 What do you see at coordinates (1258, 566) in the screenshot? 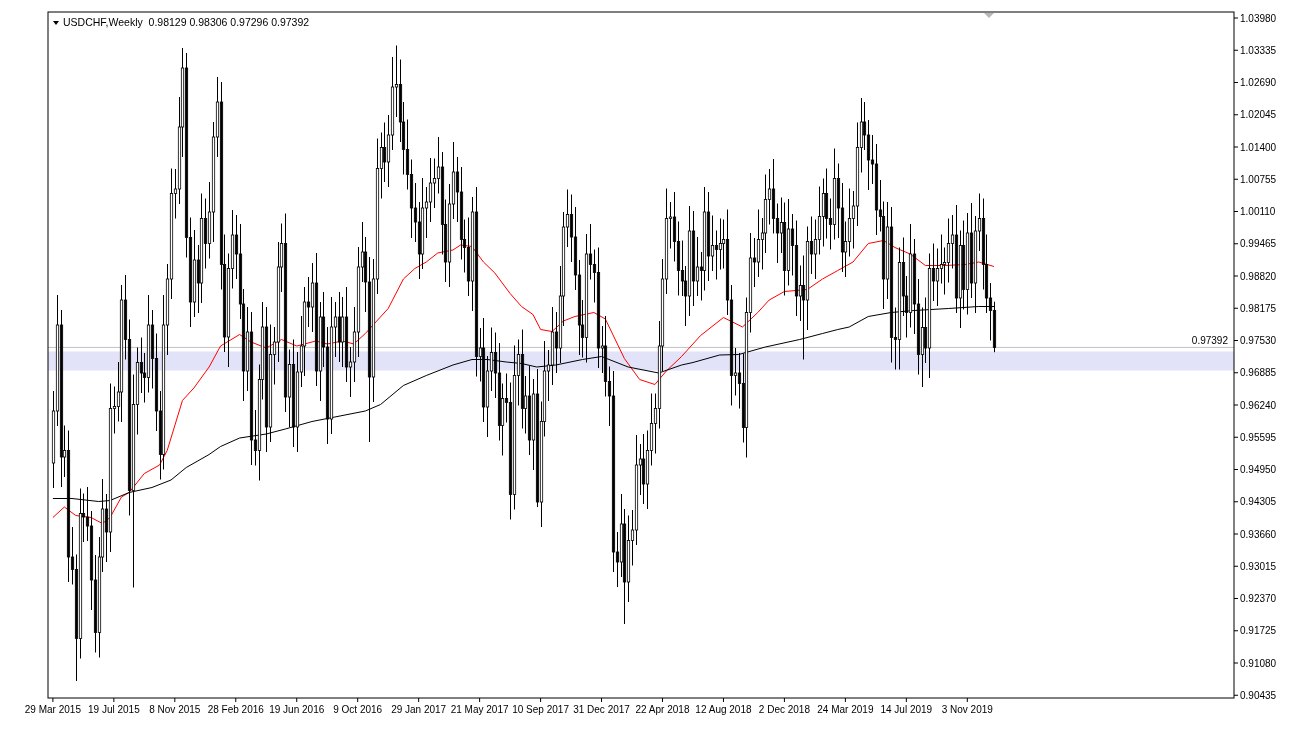
I see `y-tick-label: 0.93015` at bounding box center [1258, 566].